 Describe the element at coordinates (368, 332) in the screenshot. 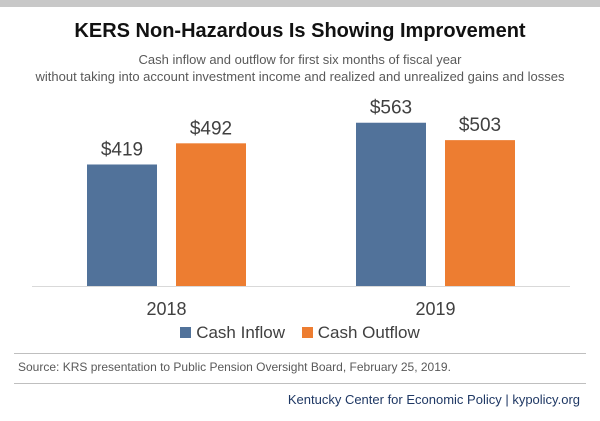

I see `legend-label-cash-outflow: Cash Outflow` at that location.